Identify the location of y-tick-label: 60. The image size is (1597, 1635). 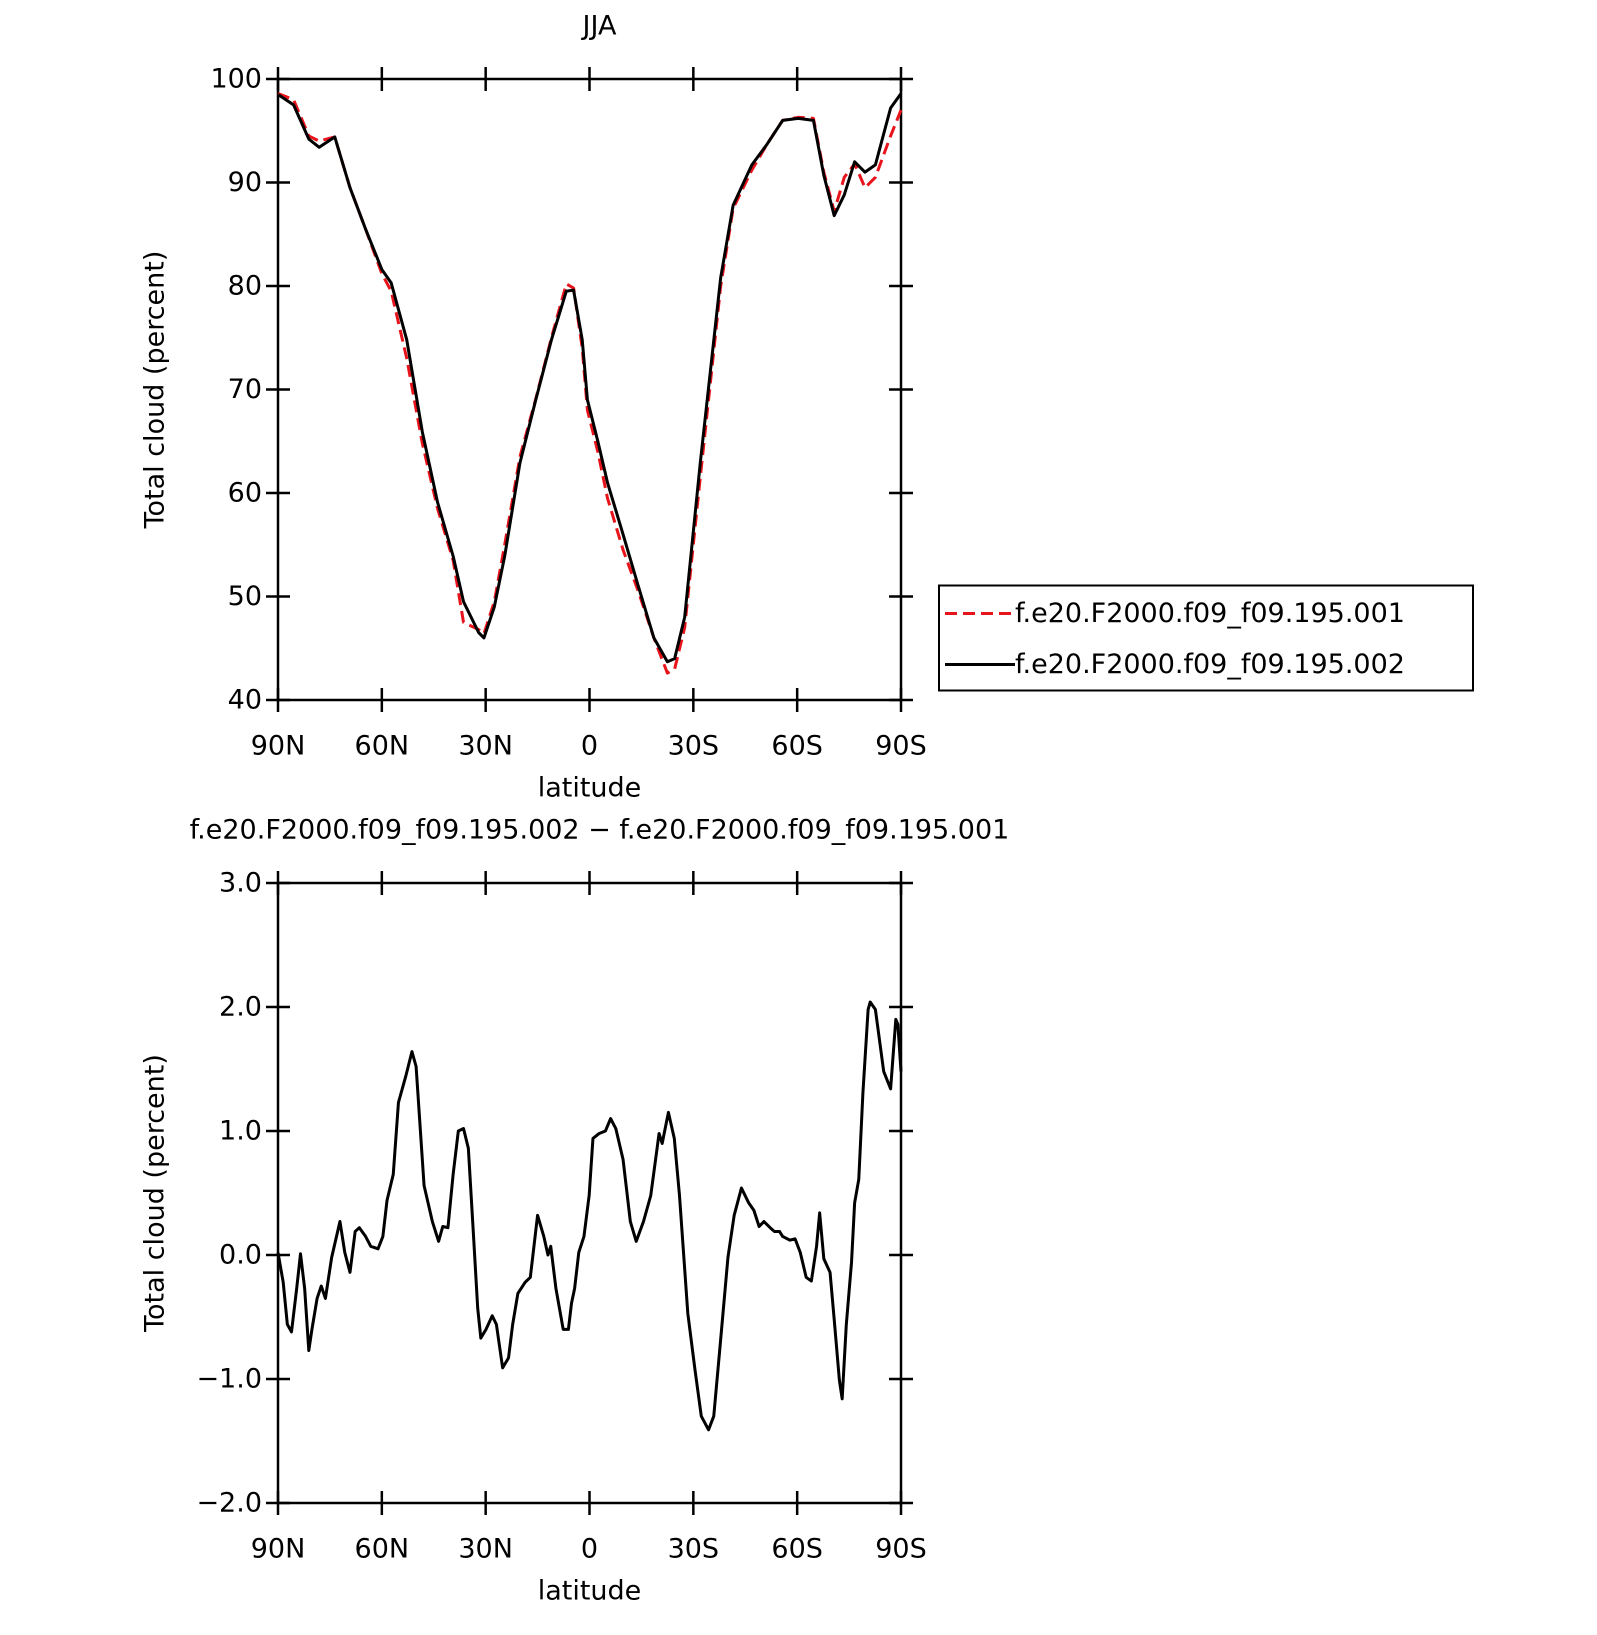
(245, 493).